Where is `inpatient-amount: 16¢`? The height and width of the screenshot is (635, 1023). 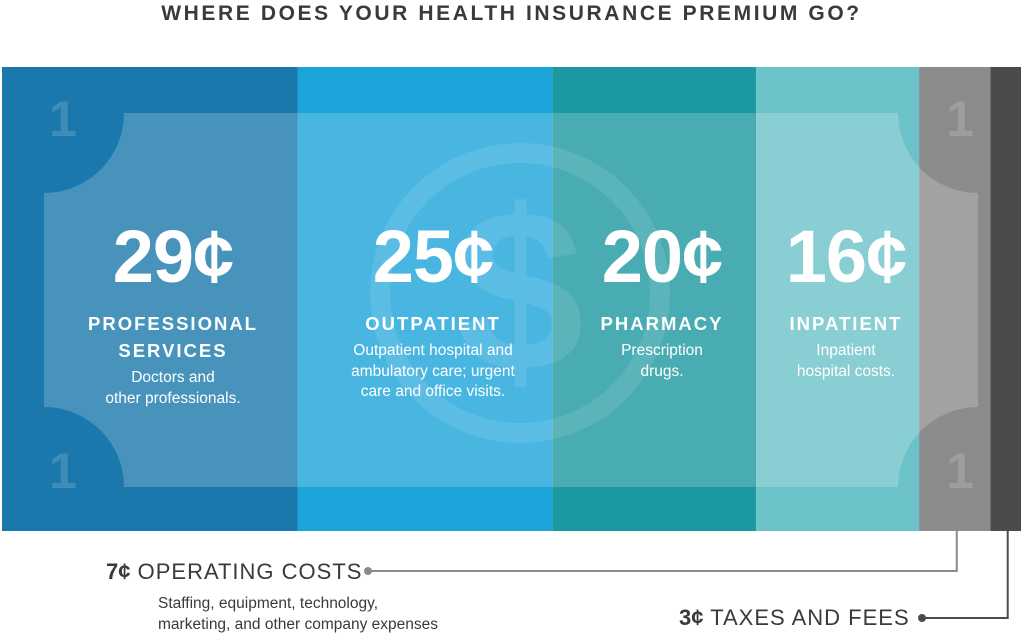 inpatient-amount: 16¢ is located at coordinates (846, 257).